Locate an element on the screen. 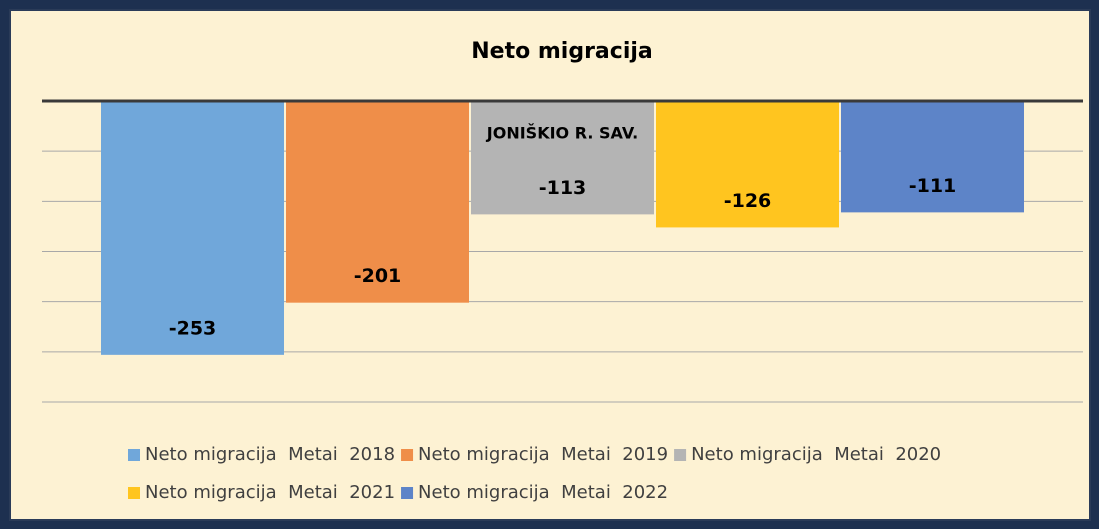  legend-label: Neto migracija Metai 2020 is located at coordinates (816, 454).